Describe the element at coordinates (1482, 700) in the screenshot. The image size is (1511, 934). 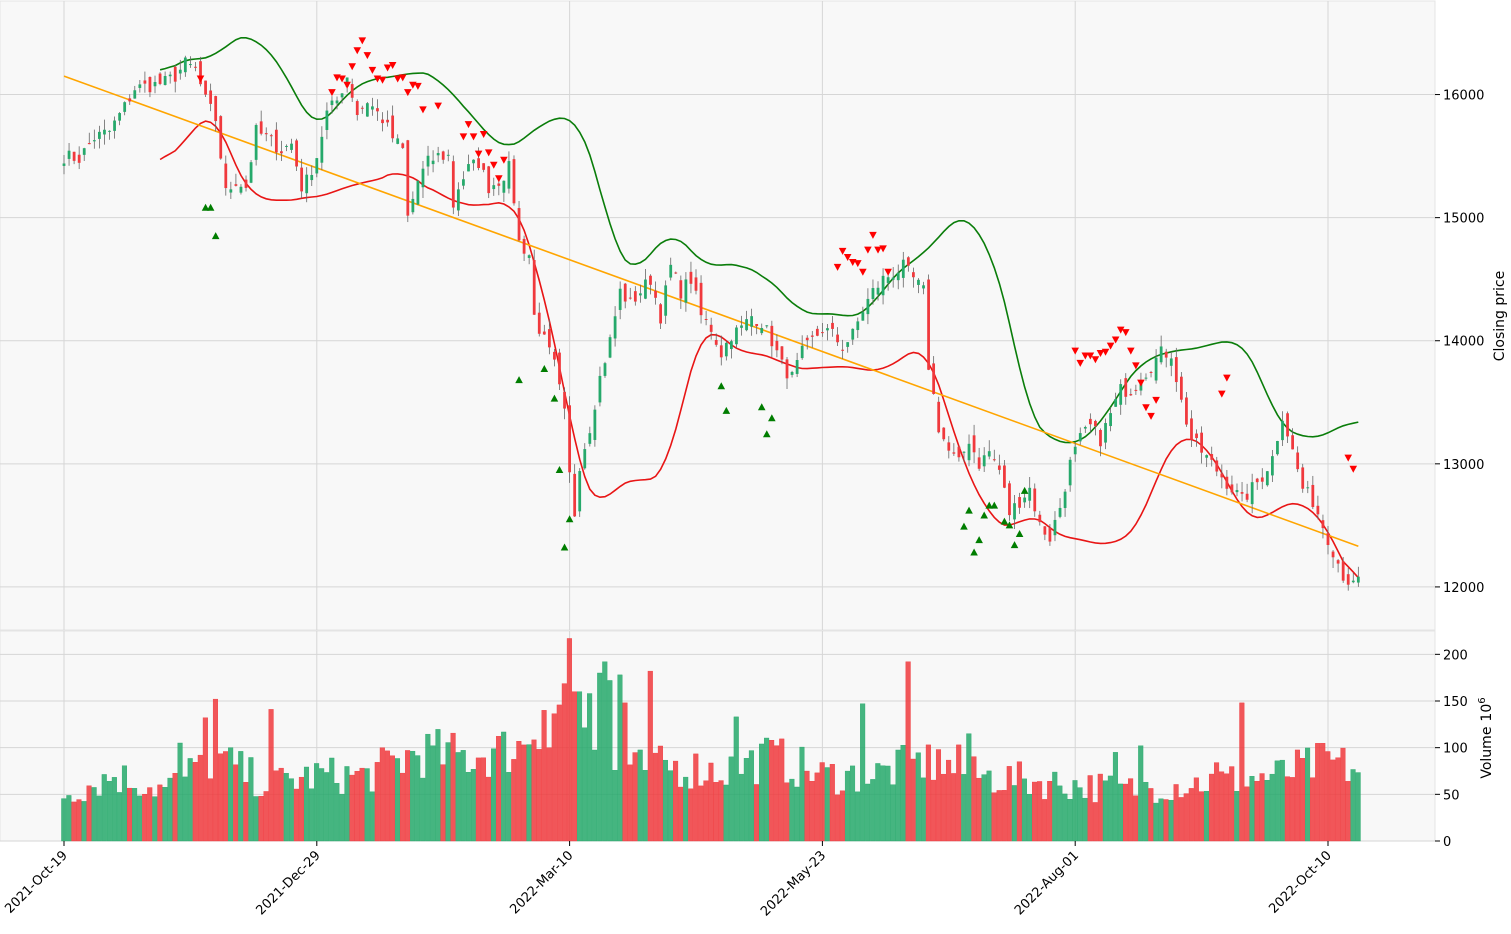
I see `volume-axis-unit-exponent: 6` at that location.